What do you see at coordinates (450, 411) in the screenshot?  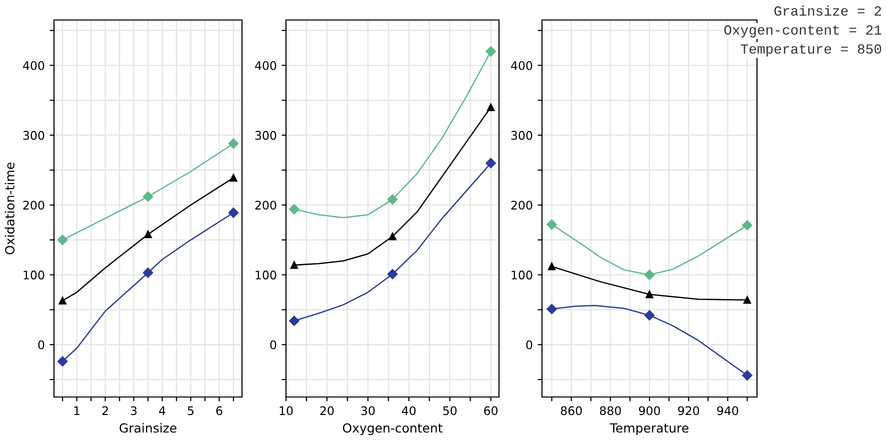 I see `x-tick-label: 50` at bounding box center [450, 411].